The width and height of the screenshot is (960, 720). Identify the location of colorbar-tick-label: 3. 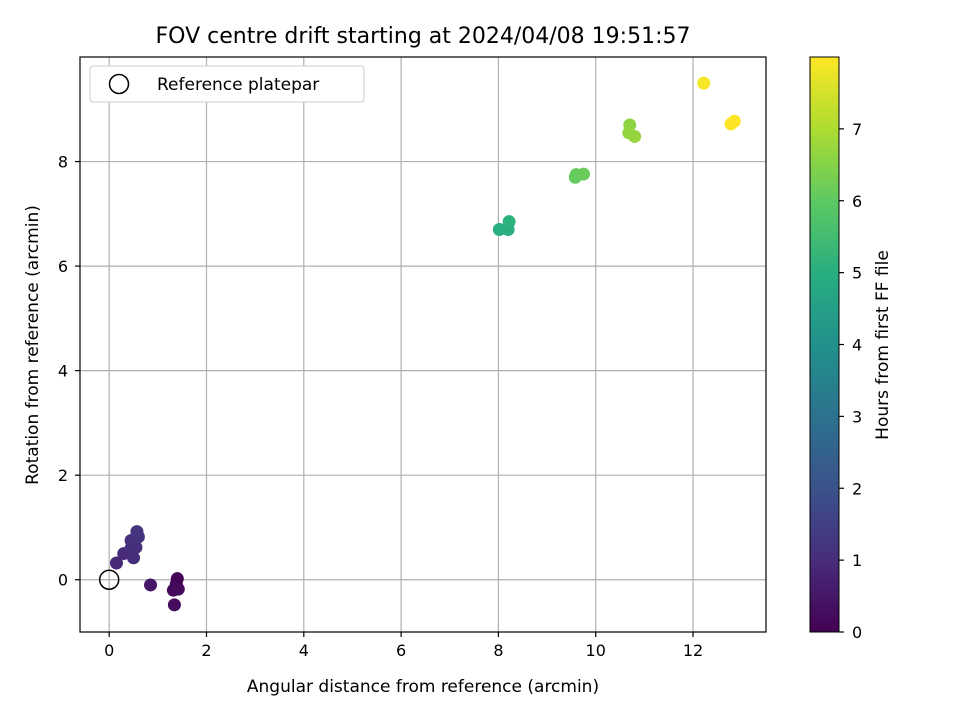
(857, 416).